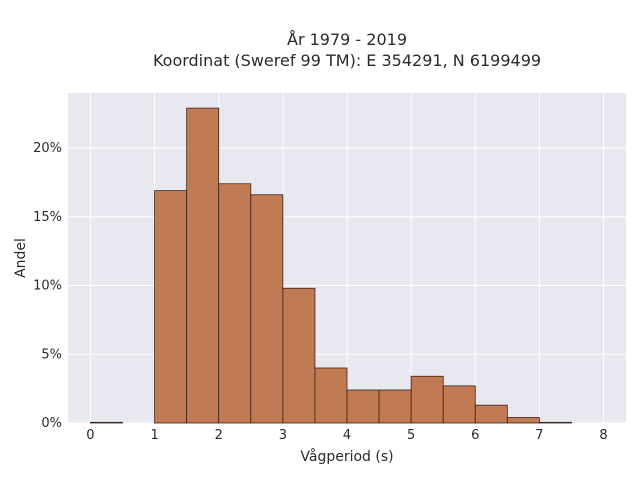  Describe the element at coordinates (283, 435) in the screenshot. I see `x-tick-label-3: 3` at that location.